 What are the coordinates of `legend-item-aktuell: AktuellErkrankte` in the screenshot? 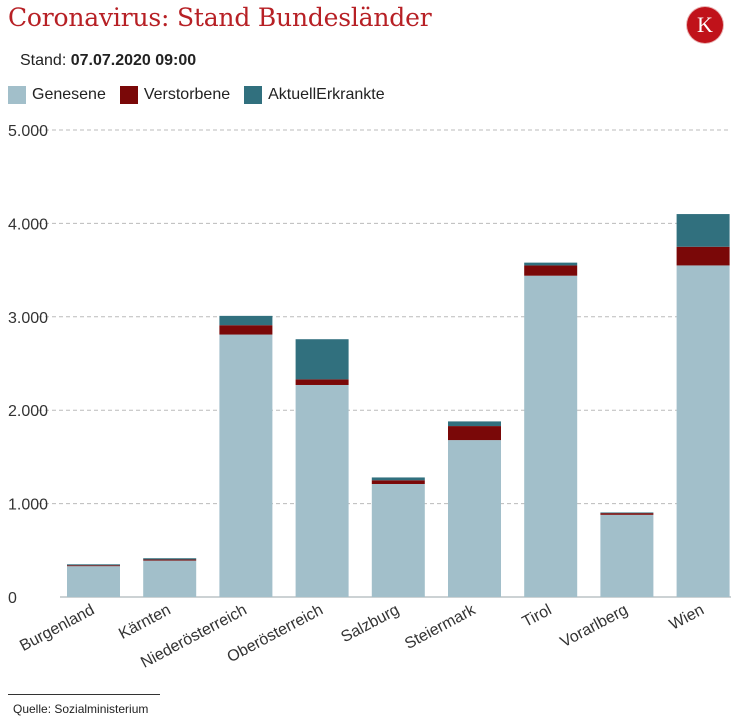 It's located at (314, 95).